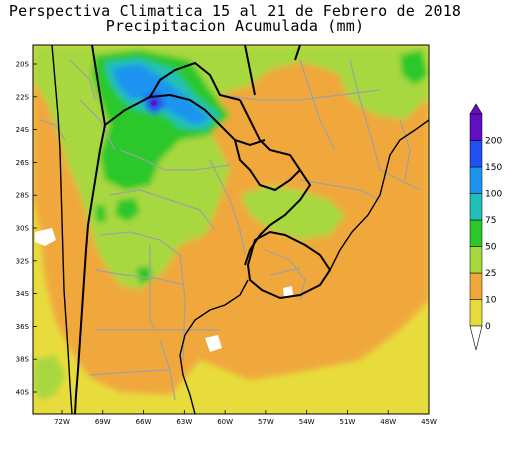 The height and width of the screenshot is (456, 512). What do you see at coordinates (235, 26) in the screenshot?
I see `map-subtitle: Precipitacion Acumulada (mm)` at bounding box center [235, 26].